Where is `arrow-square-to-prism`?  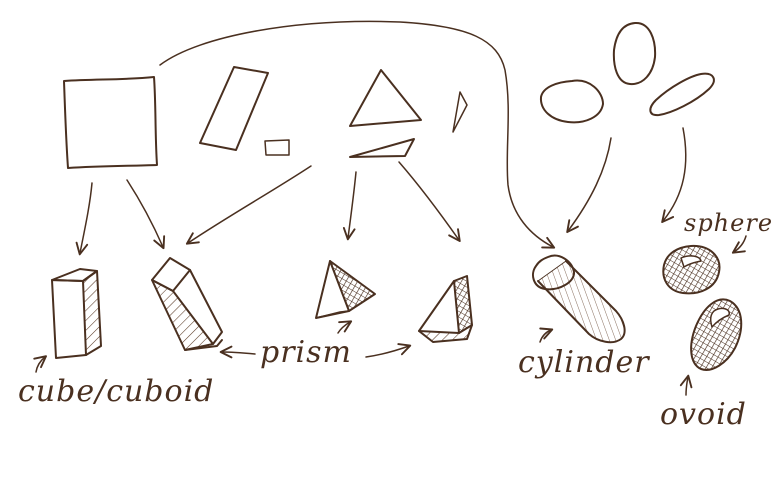
arrow-square-to-prism is located at coordinates (146, 214).